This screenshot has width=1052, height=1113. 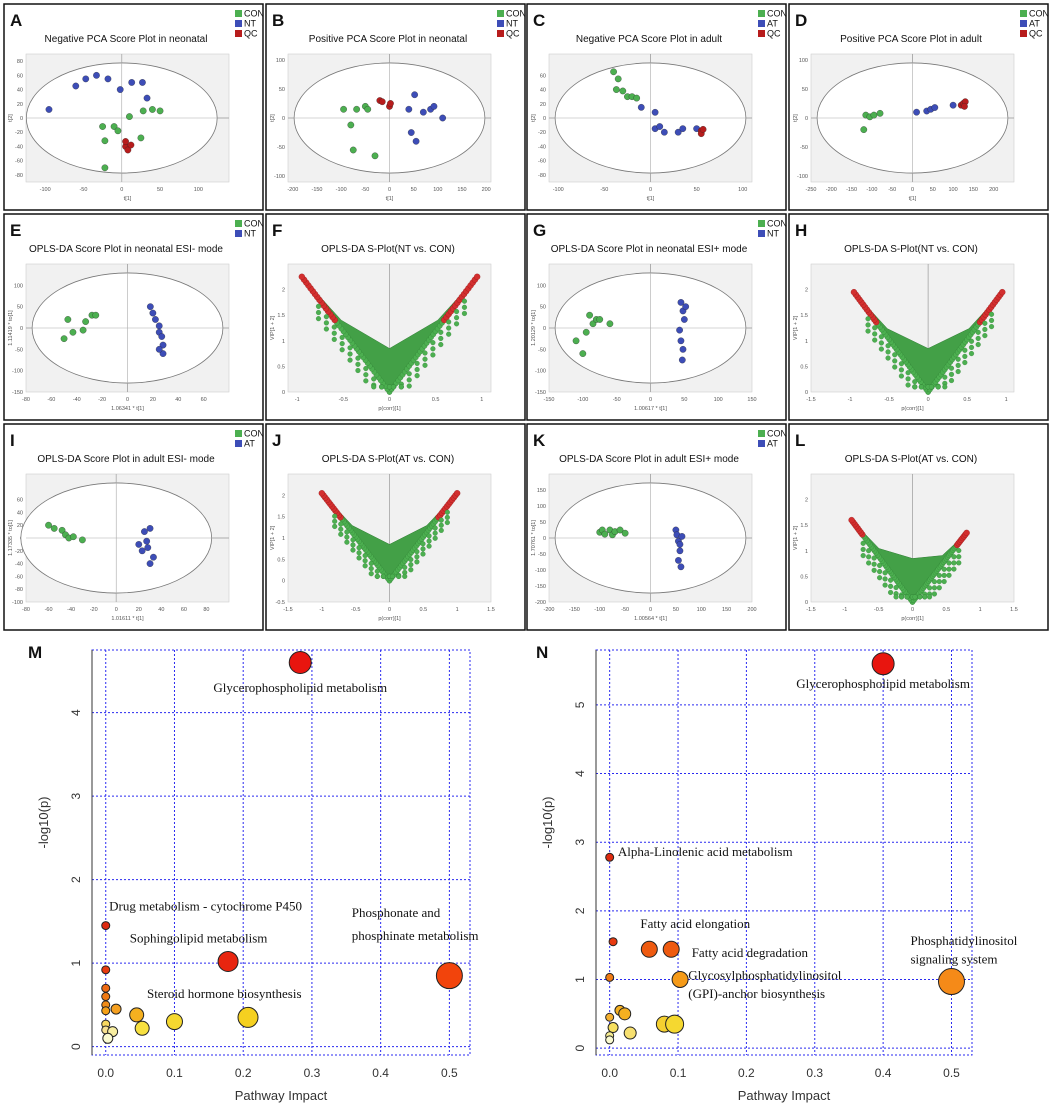 What do you see at coordinates (750, 952) in the screenshot?
I see `pathway-label: Fatty acid degradation` at bounding box center [750, 952].